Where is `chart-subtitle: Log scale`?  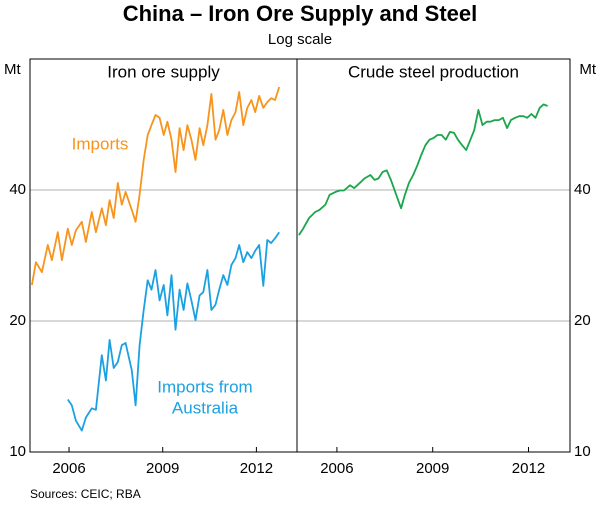
chart-subtitle: Log scale is located at coordinates (300, 39).